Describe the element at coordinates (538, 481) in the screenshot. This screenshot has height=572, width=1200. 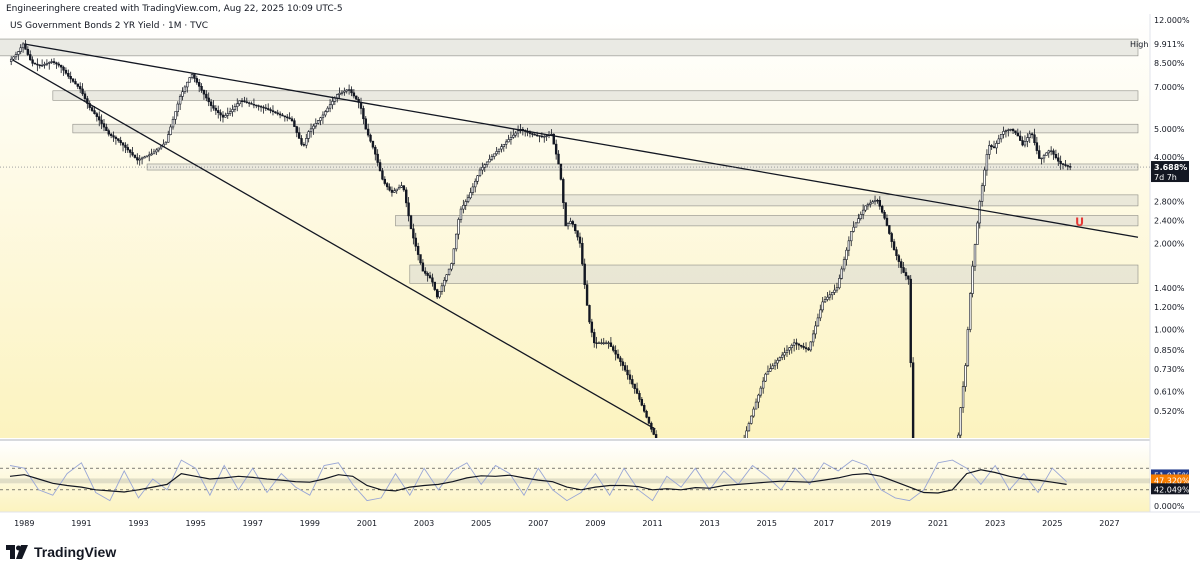
I see `osc-rsi-line` at that location.